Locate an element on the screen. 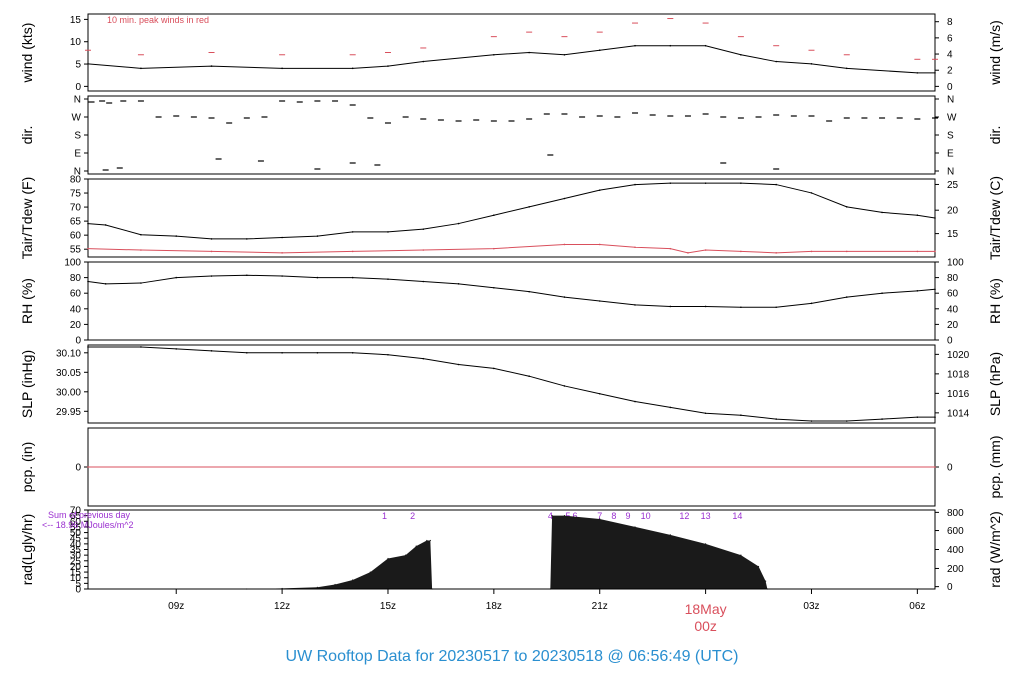 This screenshot has width=1024, height=700. ytick-left-label: 30.00 is located at coordinates (68, 392).